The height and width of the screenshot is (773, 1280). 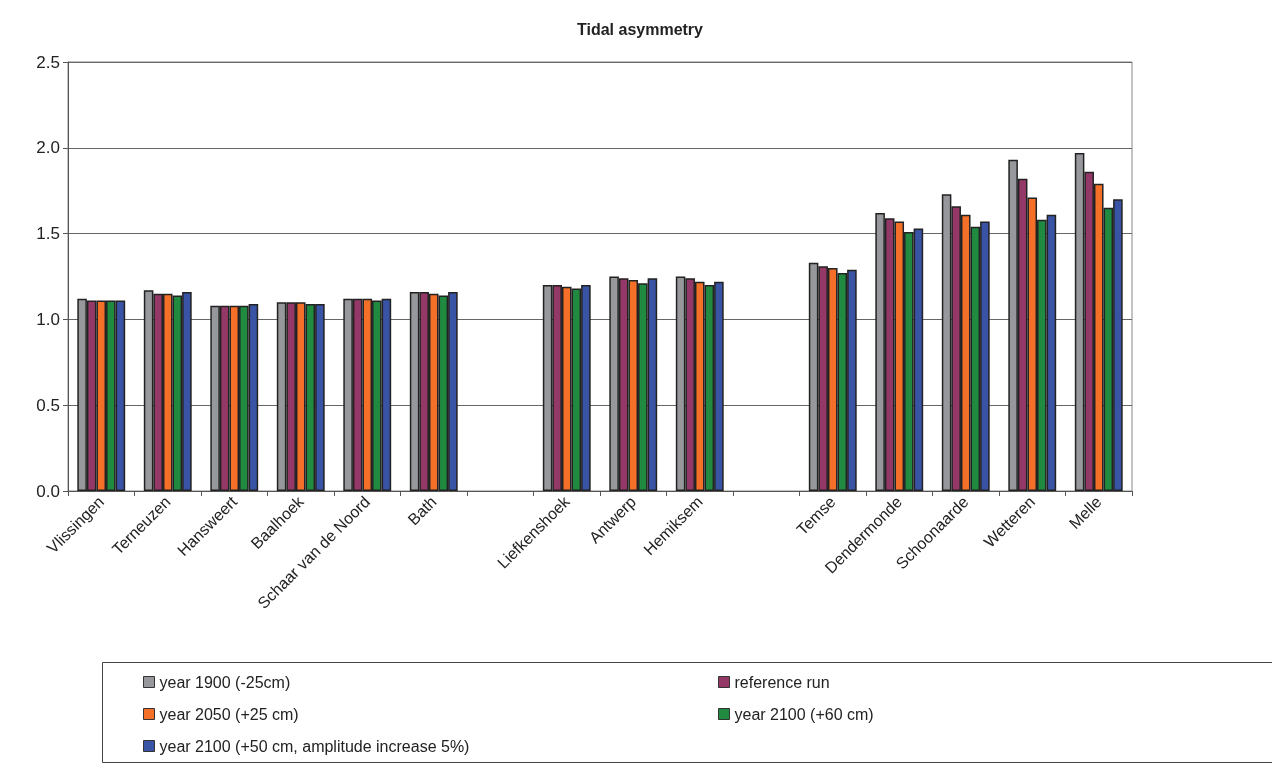 I want to click on legend-label: year 2100 (+50 cm, amplitude increase 5%), so click(x=314, y=746).